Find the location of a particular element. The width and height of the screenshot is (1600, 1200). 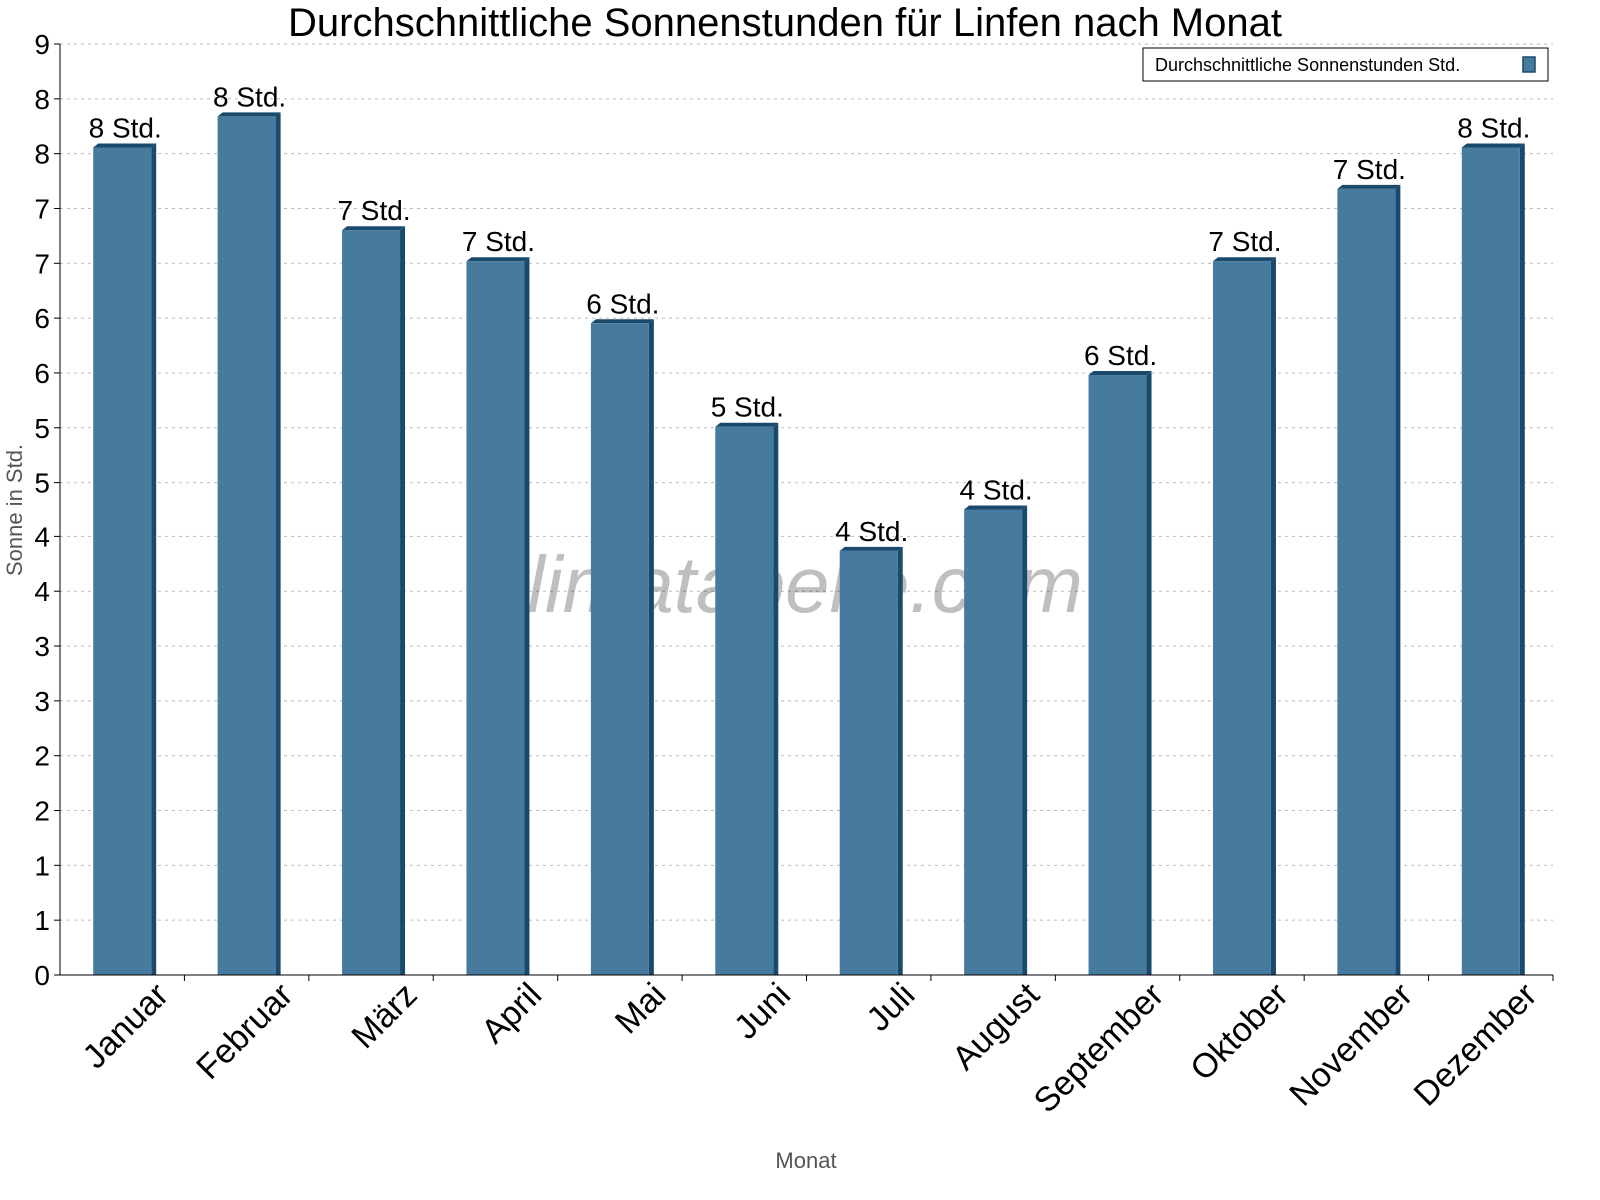

legend-swatch is located at coordinates (1529, 64).